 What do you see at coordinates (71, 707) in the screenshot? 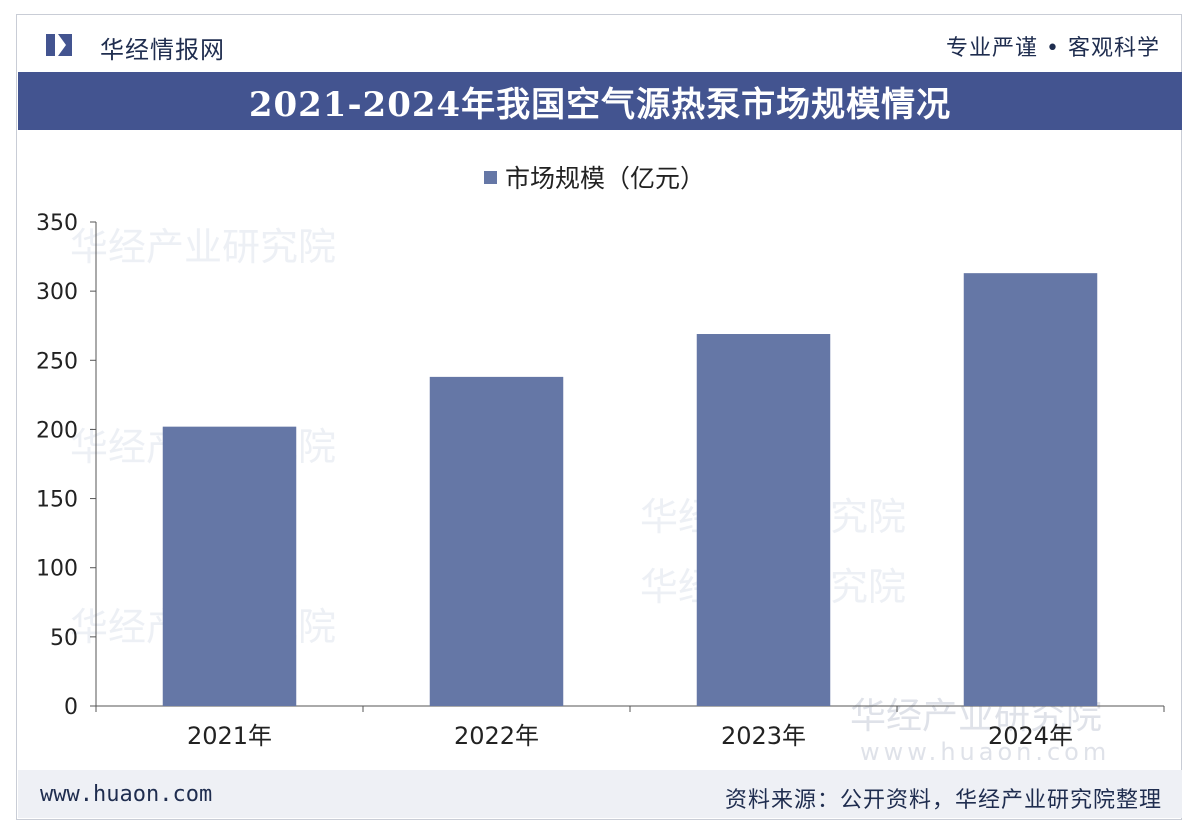
I see `y-tick-label: 0` at bounding box center [71, 707].